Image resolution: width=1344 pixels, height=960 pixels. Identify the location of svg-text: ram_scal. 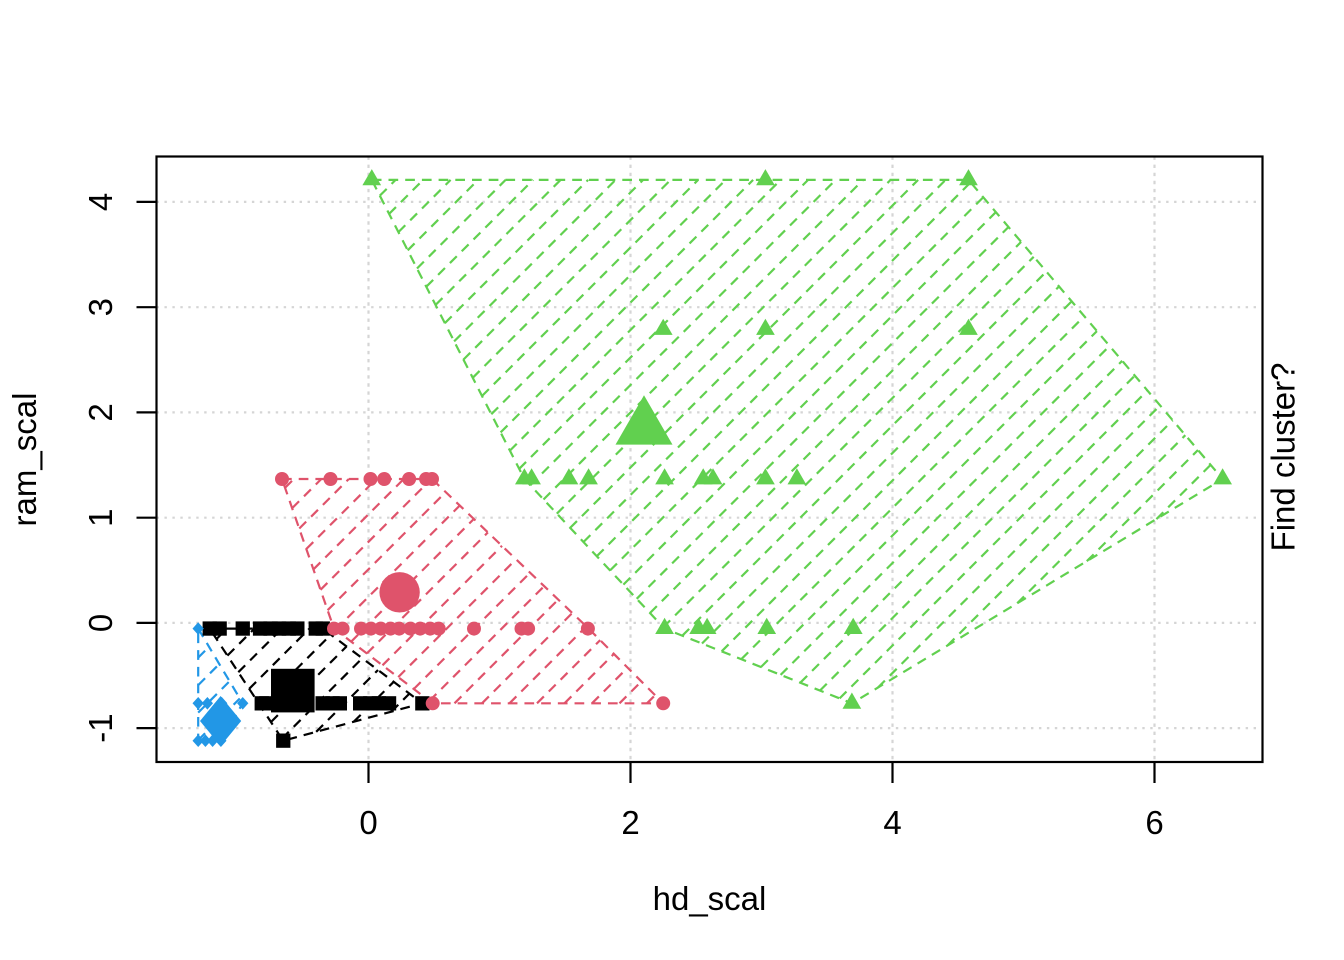
(24, 460).